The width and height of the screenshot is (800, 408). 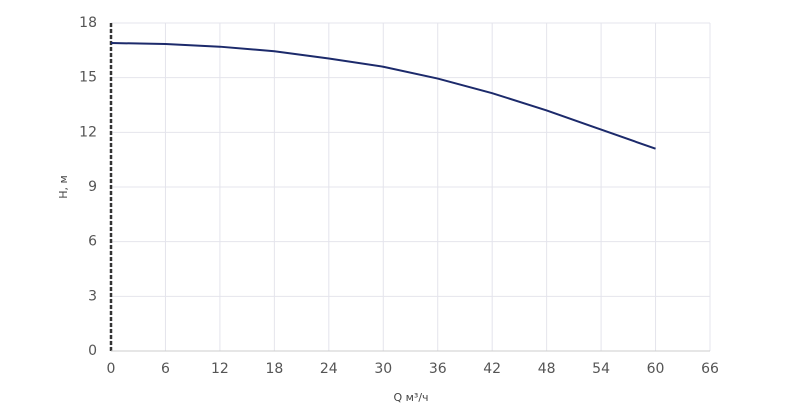 I want to click on x-tick-label: 54, so click(x=601, y=369).